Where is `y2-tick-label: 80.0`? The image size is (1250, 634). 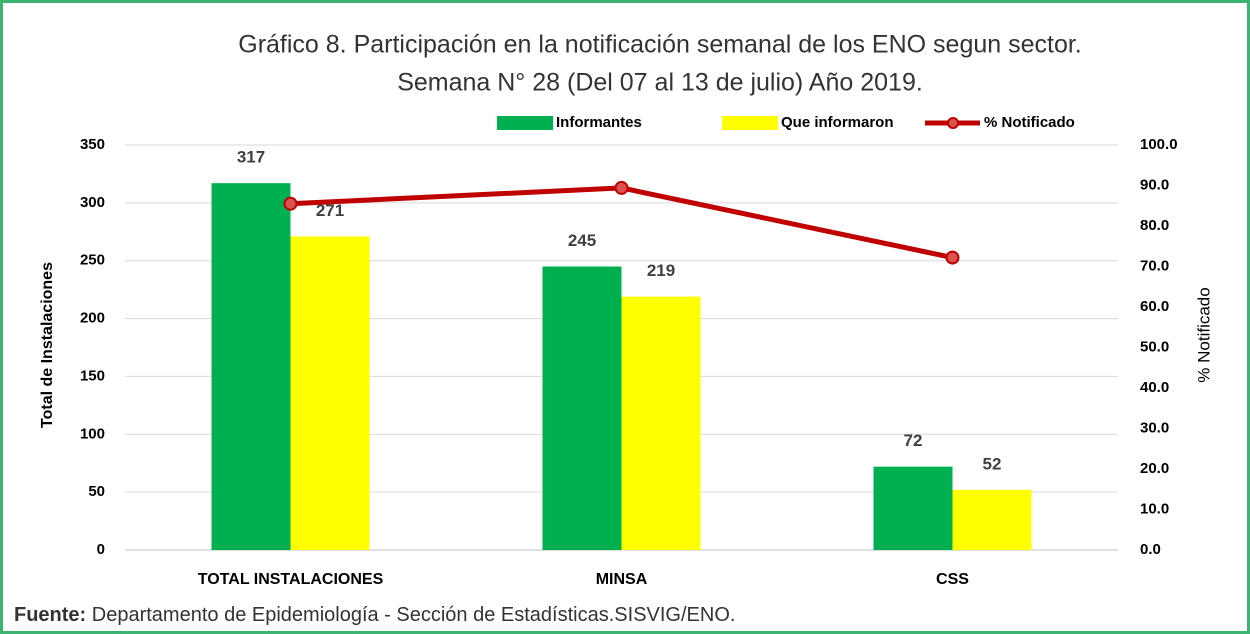 y2-tick-label: 80.0 is located at coordinates (1154, 225).